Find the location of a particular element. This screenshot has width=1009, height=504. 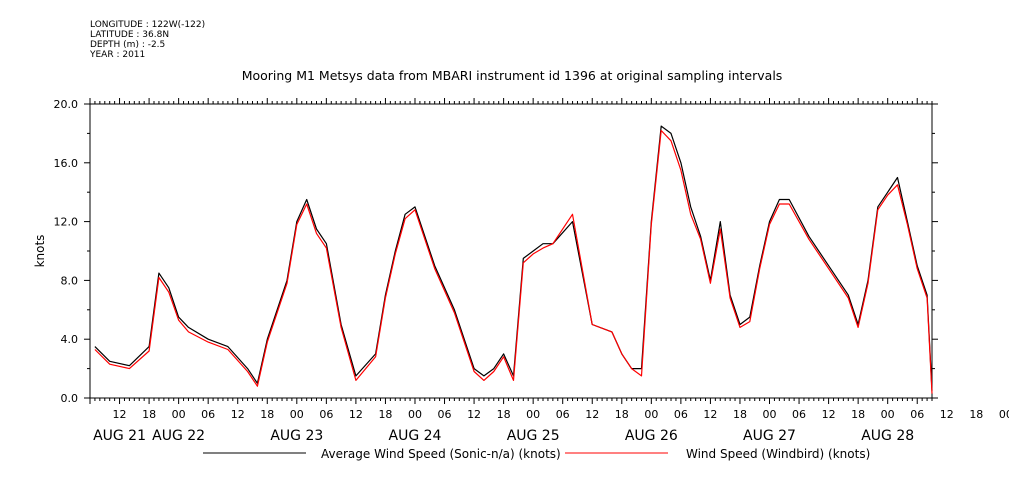

y-tick-label: 12.0 is located at coordinates (66, 222).